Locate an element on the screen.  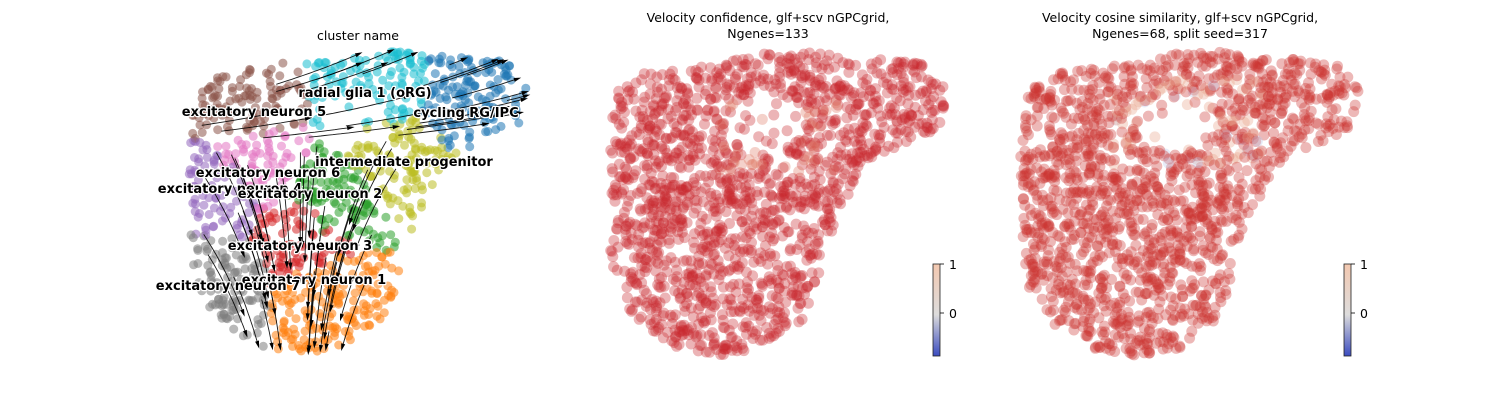
cluster-label: excitatory neuron 6 is located at coordinates (268, 173).